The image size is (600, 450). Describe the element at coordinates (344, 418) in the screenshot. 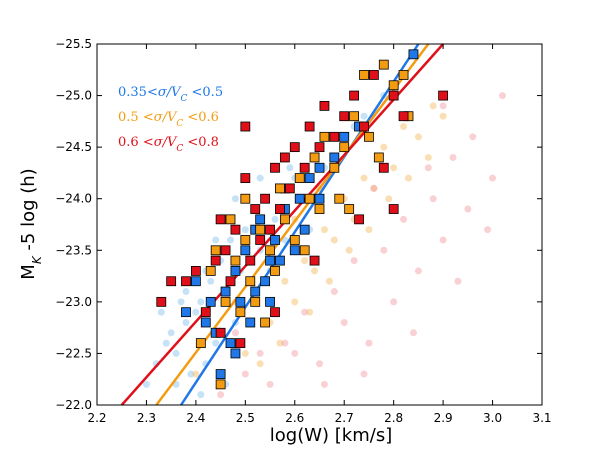

I see `x-tick-label: 2.7` at that location.